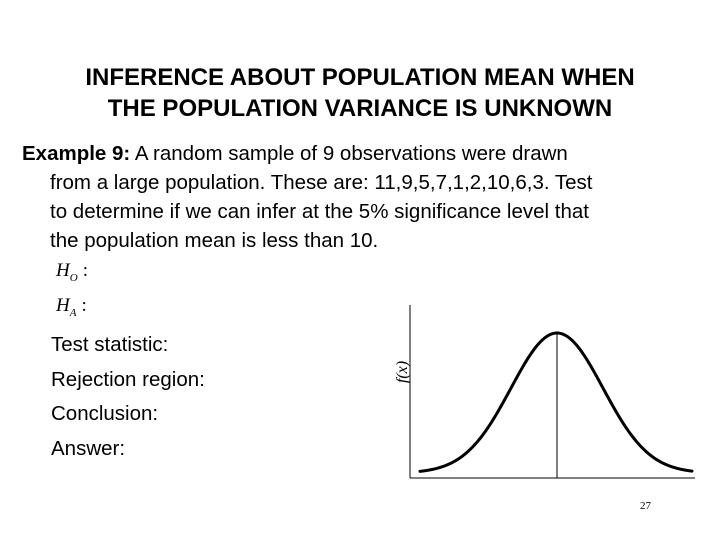 This screenshot has width=720, height=540. What do you see at coordinates (105, 413) in the screenshot?
I see `conclusion-label: Conclusion:` at bounding box center [105, 413].